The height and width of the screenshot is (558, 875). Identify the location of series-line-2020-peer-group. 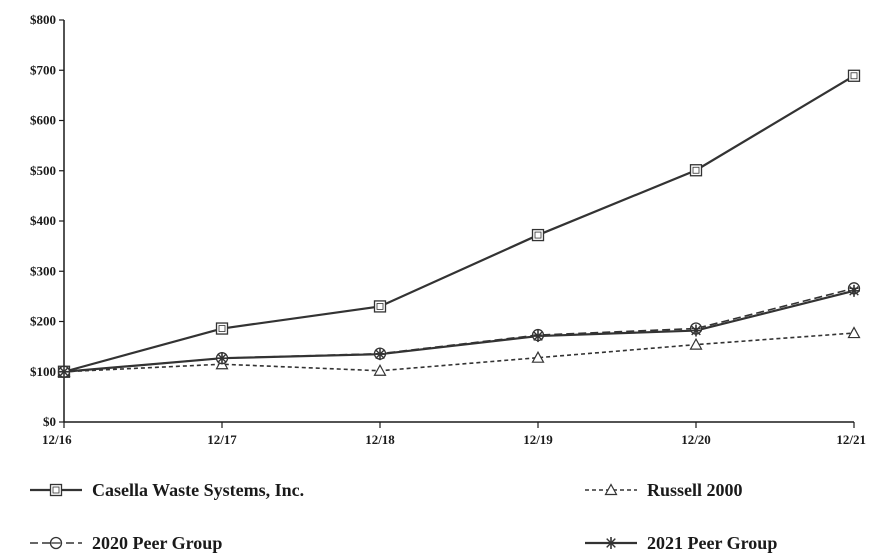
(459, 330).